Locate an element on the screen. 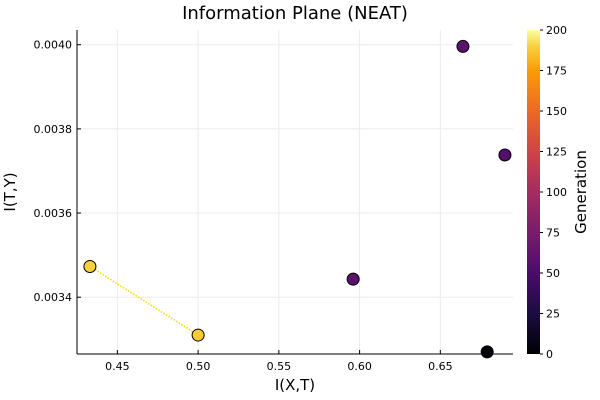  colorbar-tick-label: 75 is located at coordinates (553, 233).